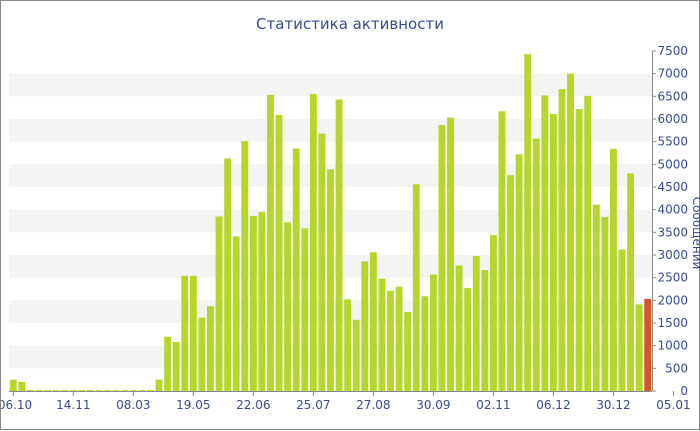  I want to click on x-tick-label: 27.08, so click(373, 405).